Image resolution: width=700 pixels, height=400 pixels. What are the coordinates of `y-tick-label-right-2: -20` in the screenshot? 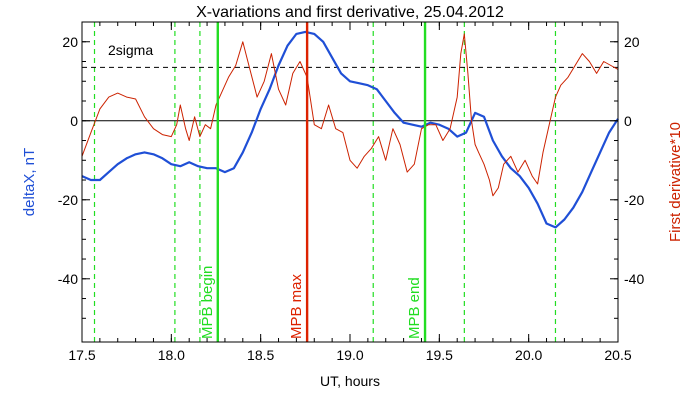 It's located at (634, 200).